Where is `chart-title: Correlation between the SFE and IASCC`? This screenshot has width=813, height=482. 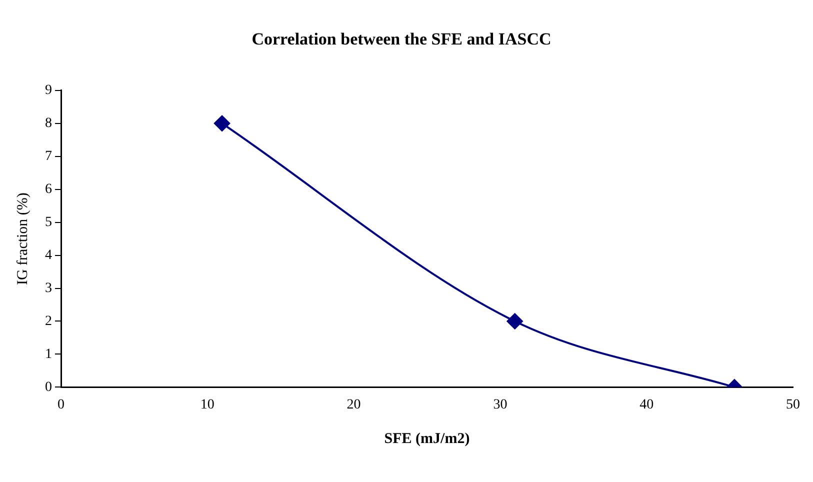
chart-title: Correlation between the SFE and IASCC is located at coordinates (402, 39).